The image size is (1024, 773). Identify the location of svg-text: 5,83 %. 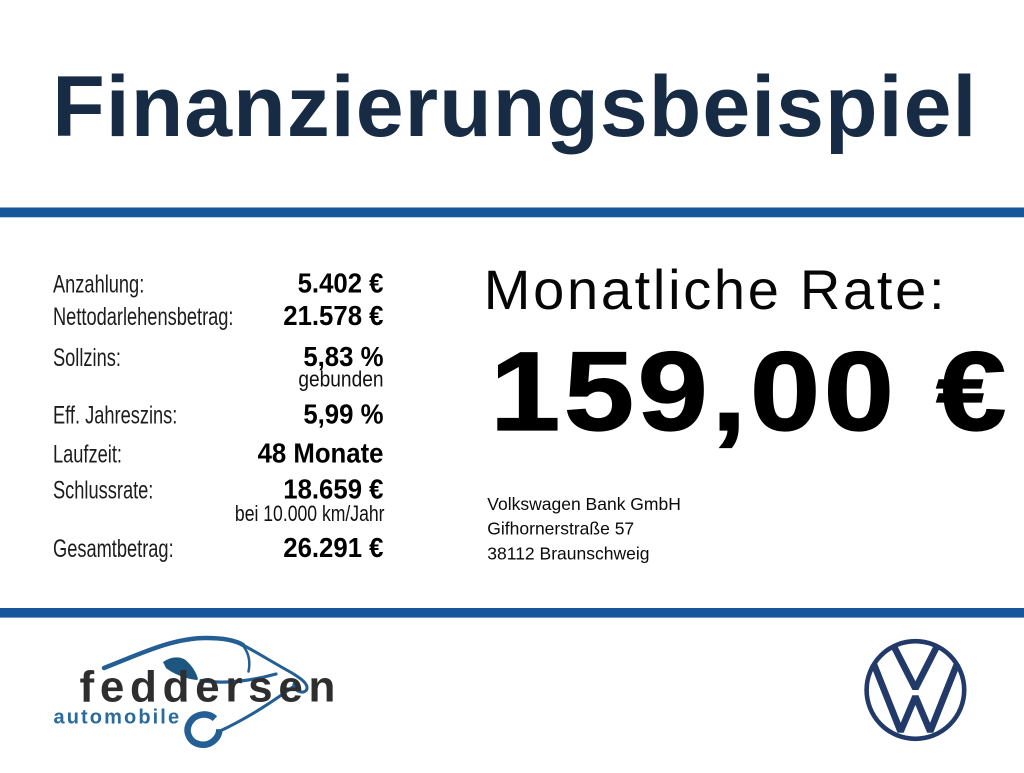
(343, 356).